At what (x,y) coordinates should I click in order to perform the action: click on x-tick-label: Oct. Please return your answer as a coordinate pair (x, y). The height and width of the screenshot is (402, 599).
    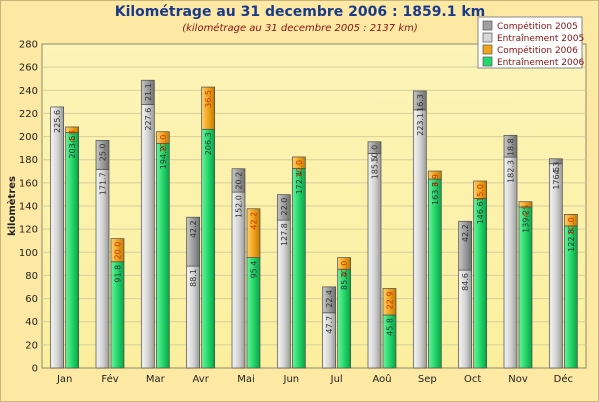
    Looking at the image, I should click on (472, 379).